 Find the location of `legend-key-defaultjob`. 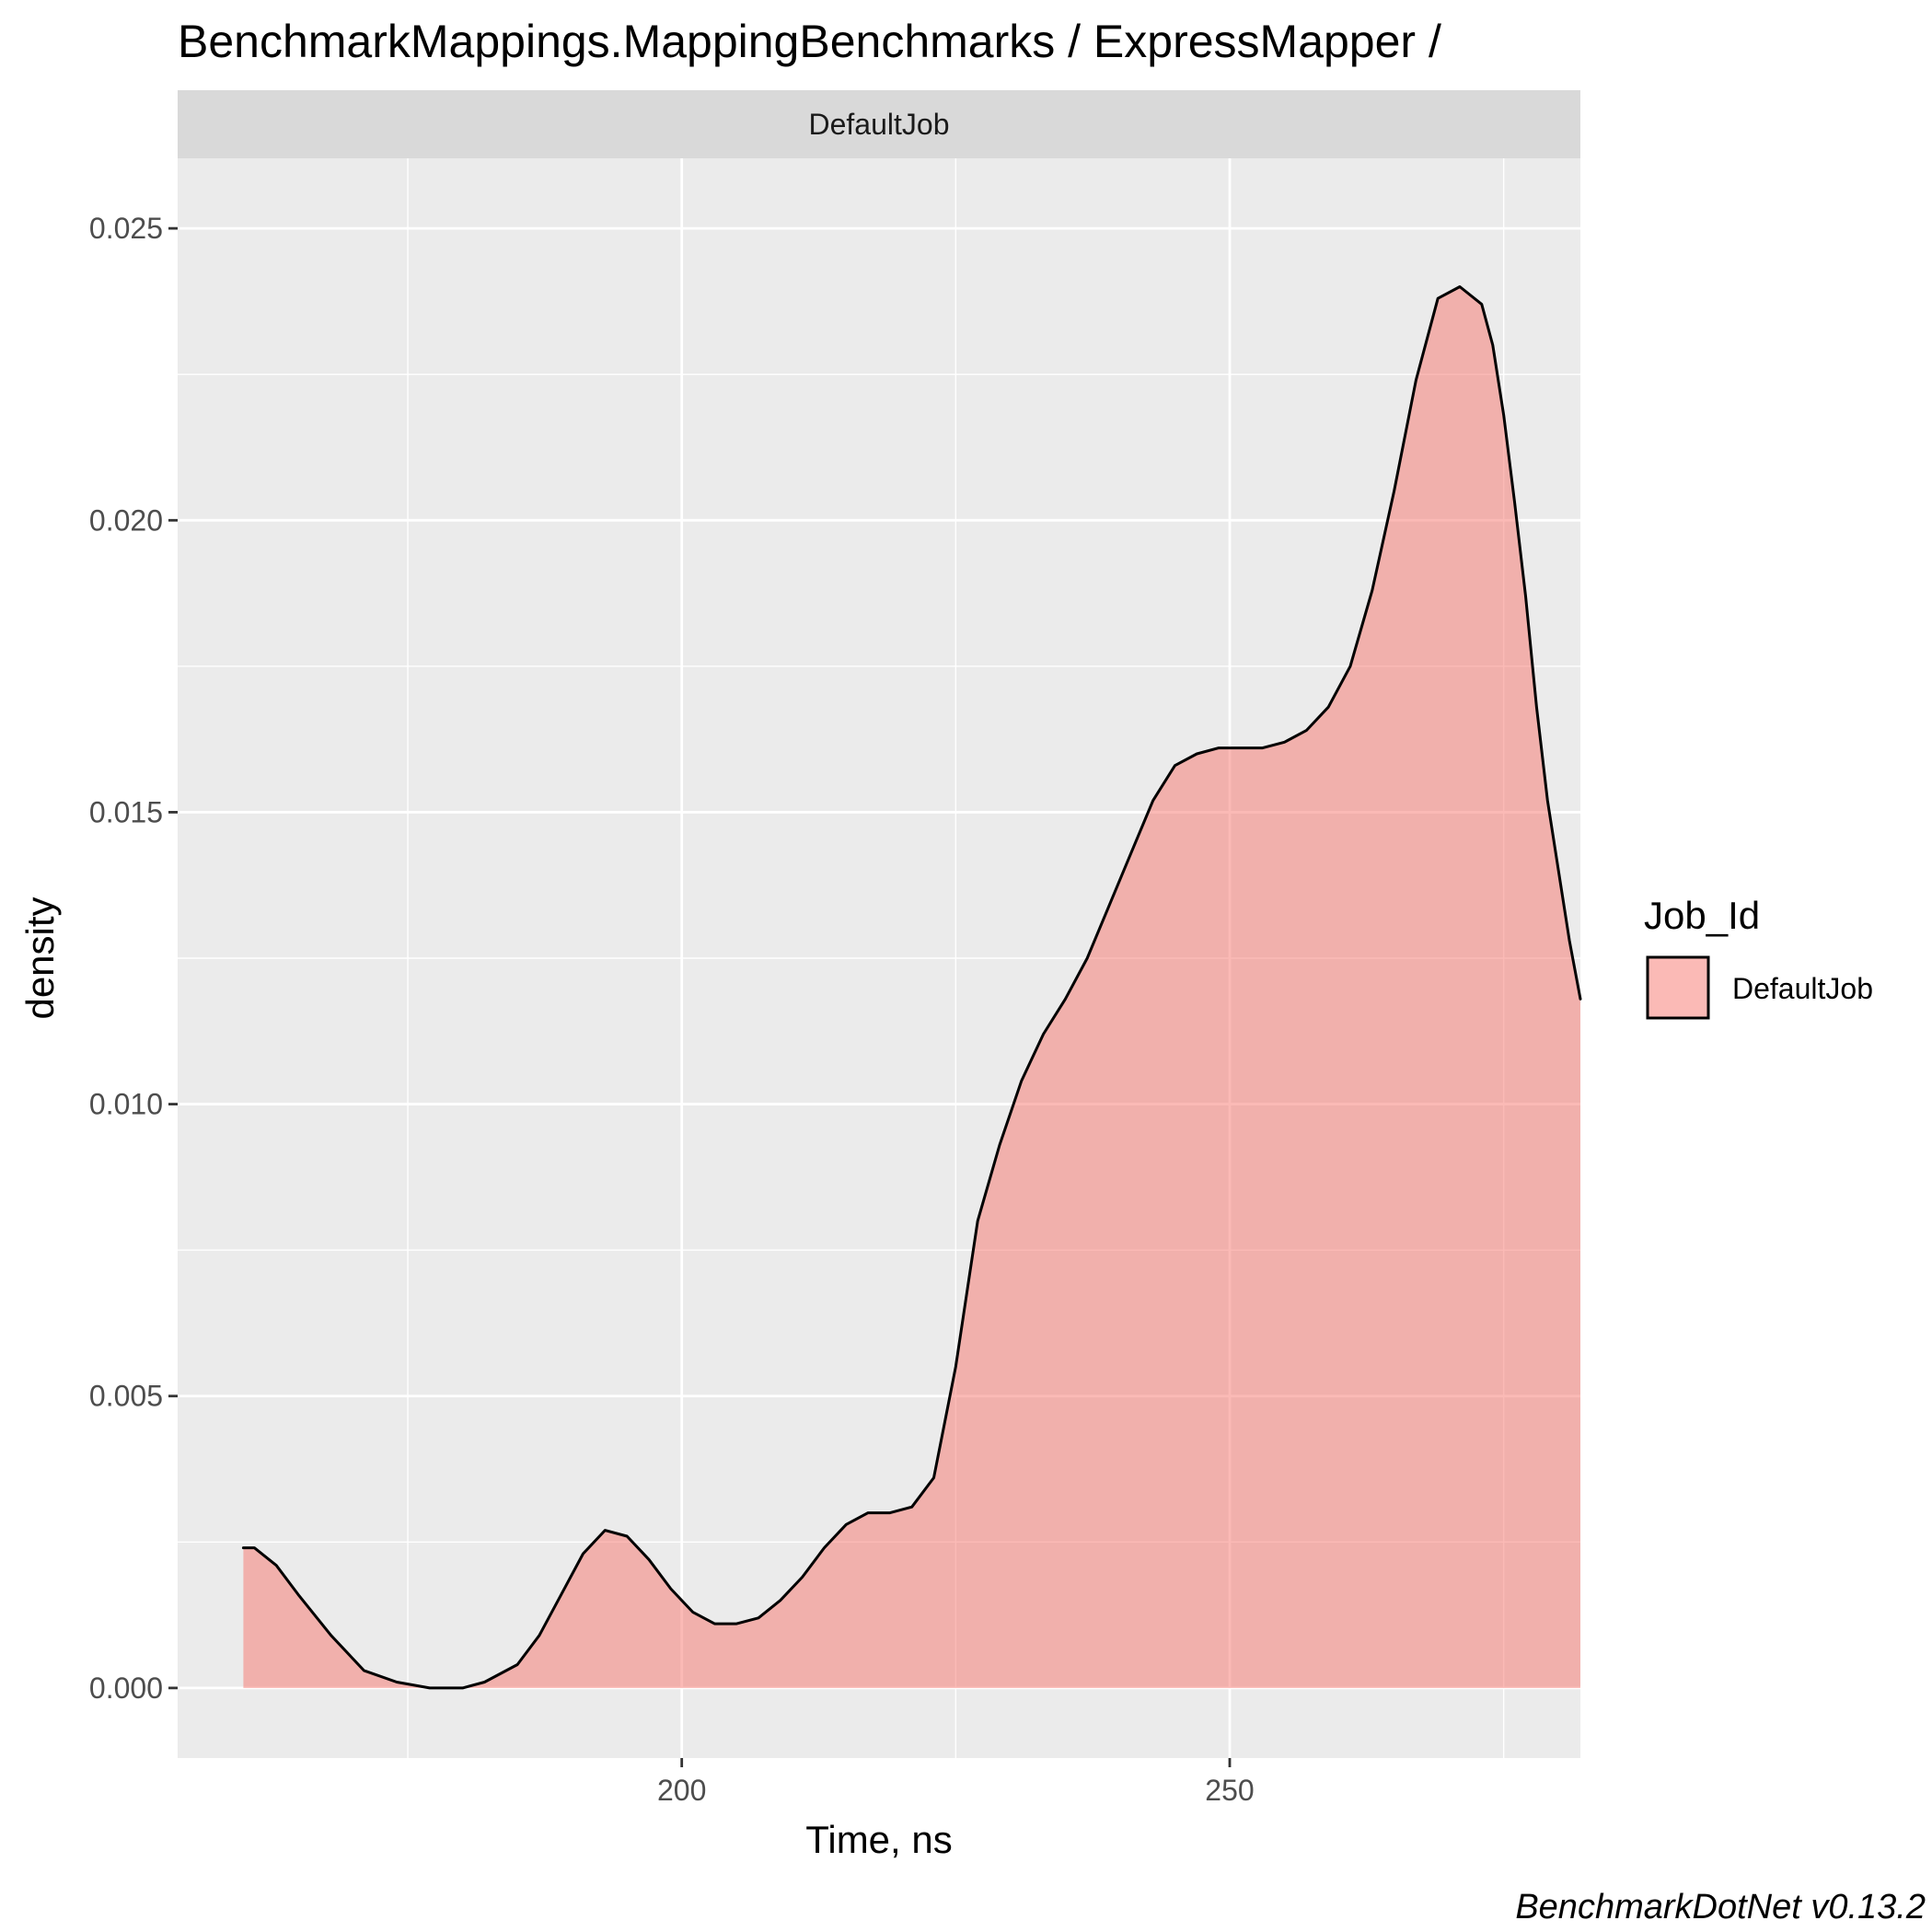

legend-key-defaultjob is located at coordinates (1678, 987).